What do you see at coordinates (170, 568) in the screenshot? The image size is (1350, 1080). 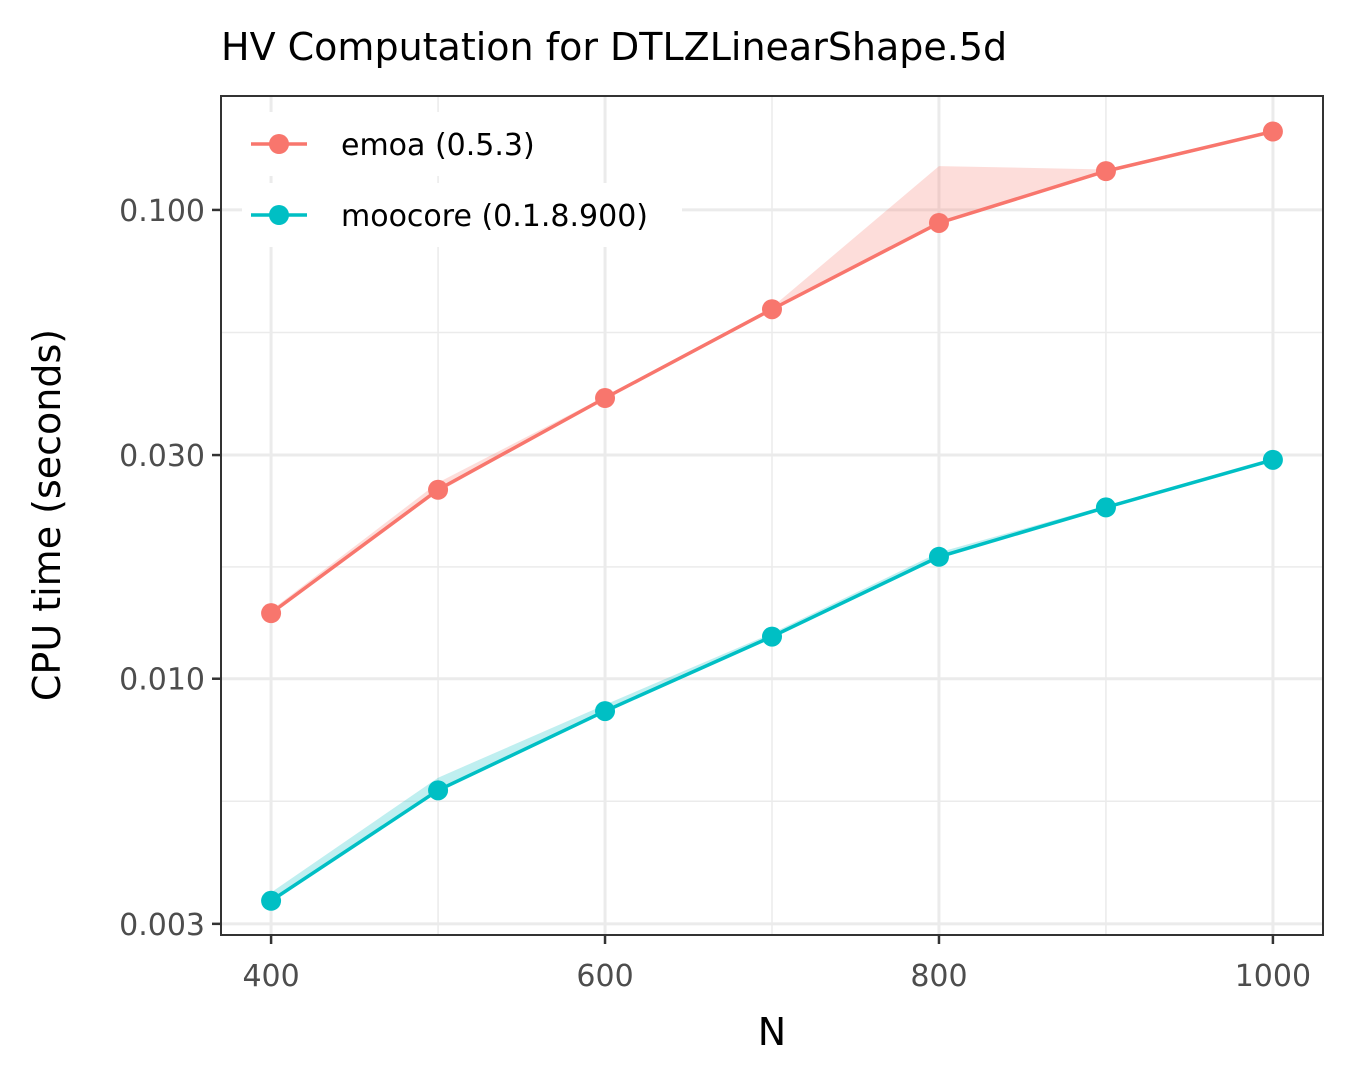 I see `y-axis: 0.003 0.010 0.030 0.100` at bounding box center [170, 568].